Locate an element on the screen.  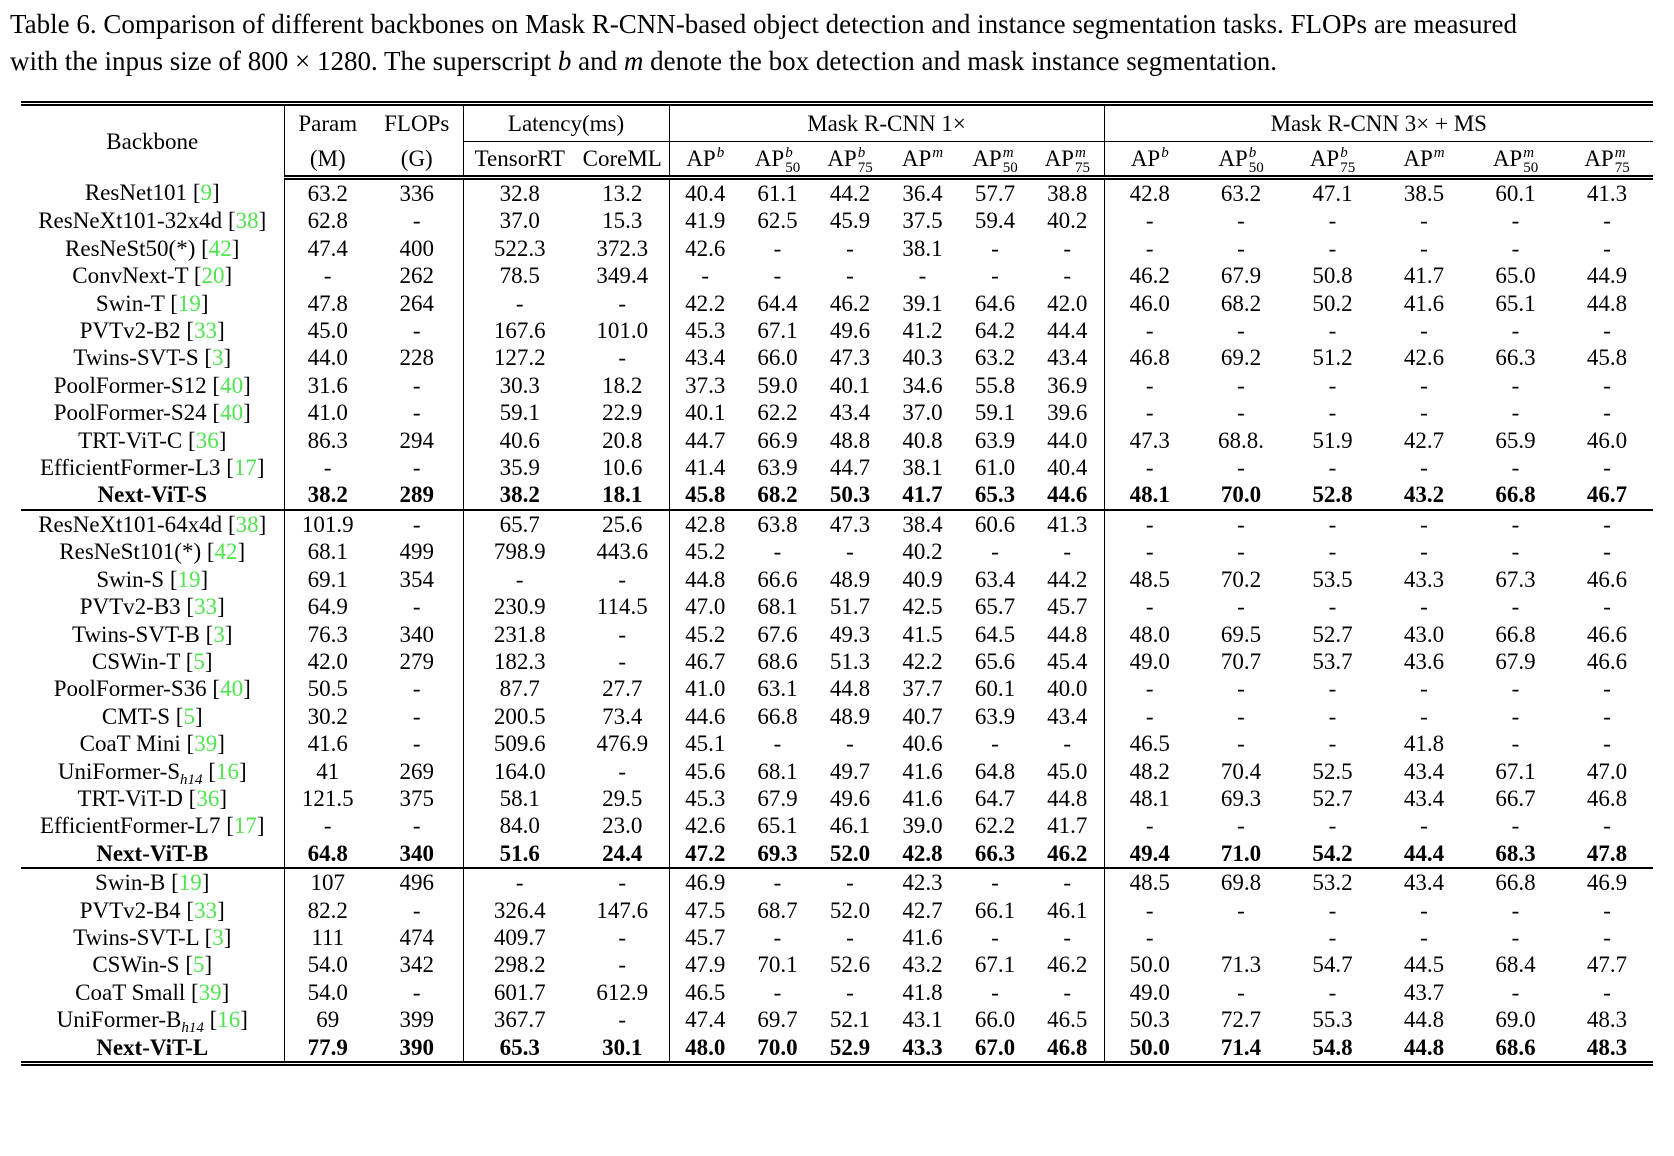
citation-link: 9 is located at coordinates (206, 192).